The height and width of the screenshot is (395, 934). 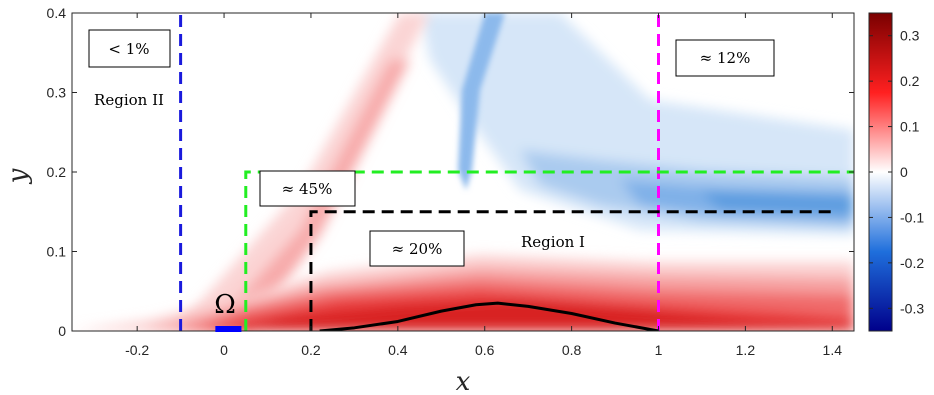 I want to click on x-tick-label: 0.8, so click(x=572, y=350).